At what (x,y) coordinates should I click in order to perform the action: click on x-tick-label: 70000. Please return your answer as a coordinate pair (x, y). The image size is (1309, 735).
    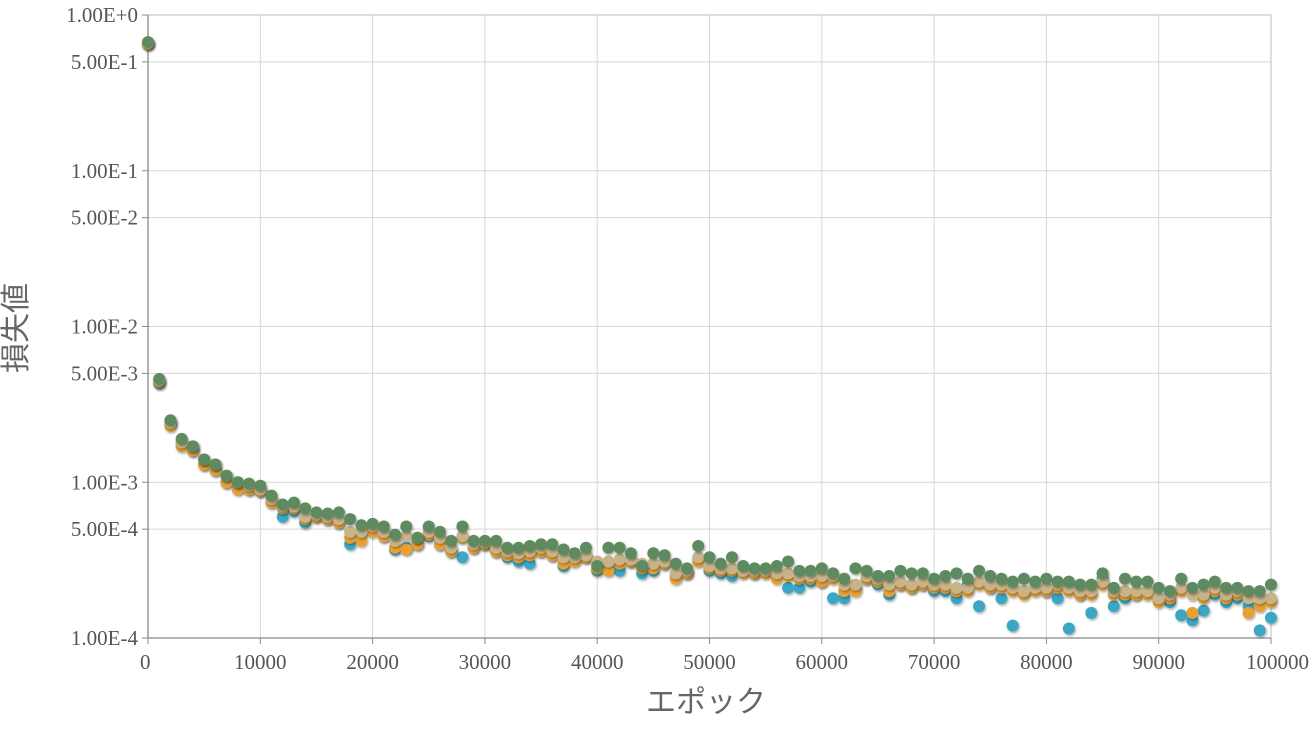
    Looking at the image, I should click on (934, 662).